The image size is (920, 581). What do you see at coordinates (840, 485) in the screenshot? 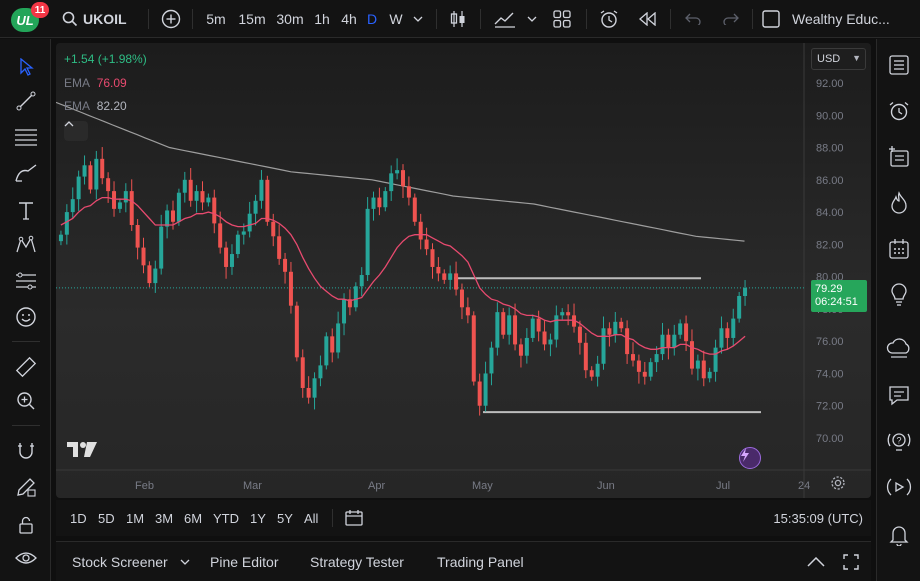
I see `chart-settings-button` at bounding box center [840, 485].